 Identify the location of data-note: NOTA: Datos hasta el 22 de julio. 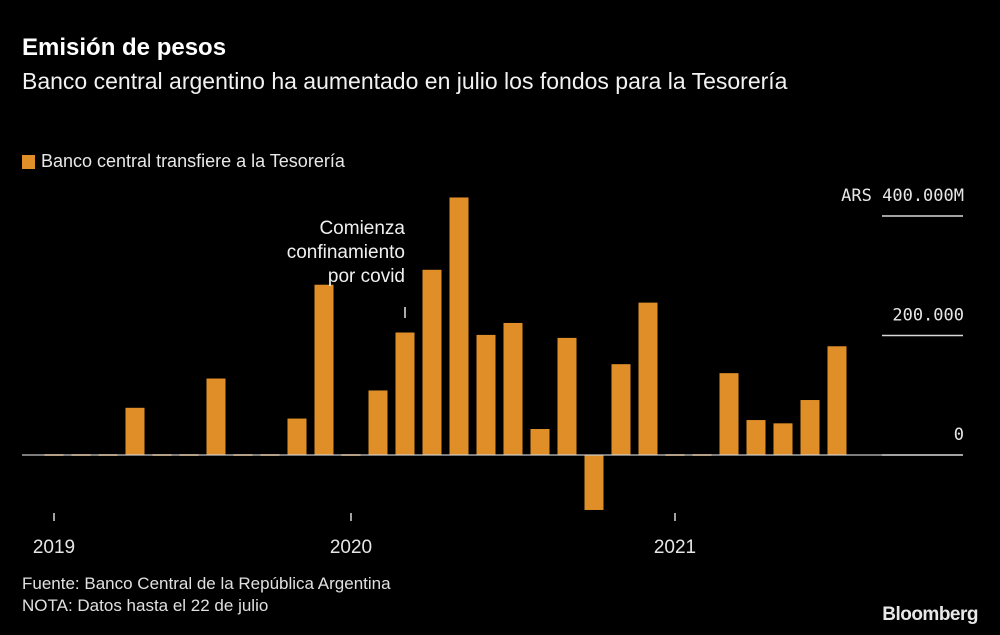
(145, 605).